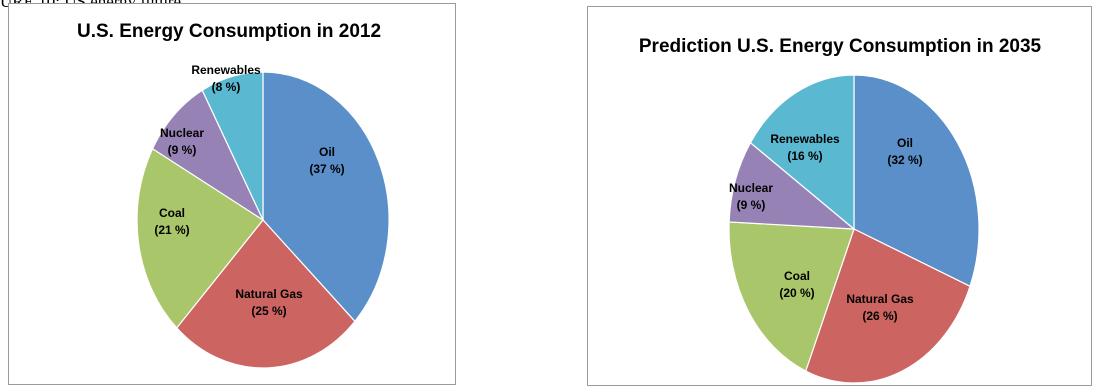  Describe the element at coordinates (797, 276) in the screenshot. I see `slice-name-label-coal-2035: Coal` at that location.